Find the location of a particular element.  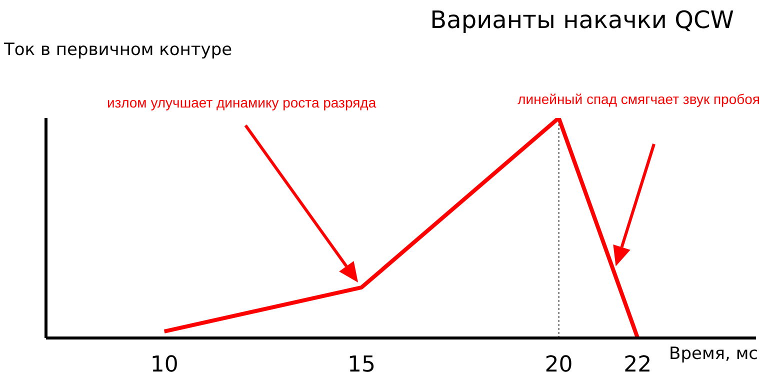

text: линейный спад смягчает звук пробоя is located at coordinates (639, 99).